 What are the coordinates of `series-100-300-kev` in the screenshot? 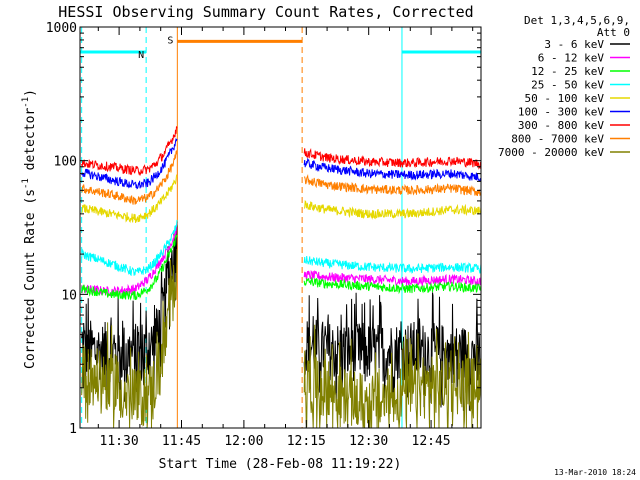 It's located at (281, 163).